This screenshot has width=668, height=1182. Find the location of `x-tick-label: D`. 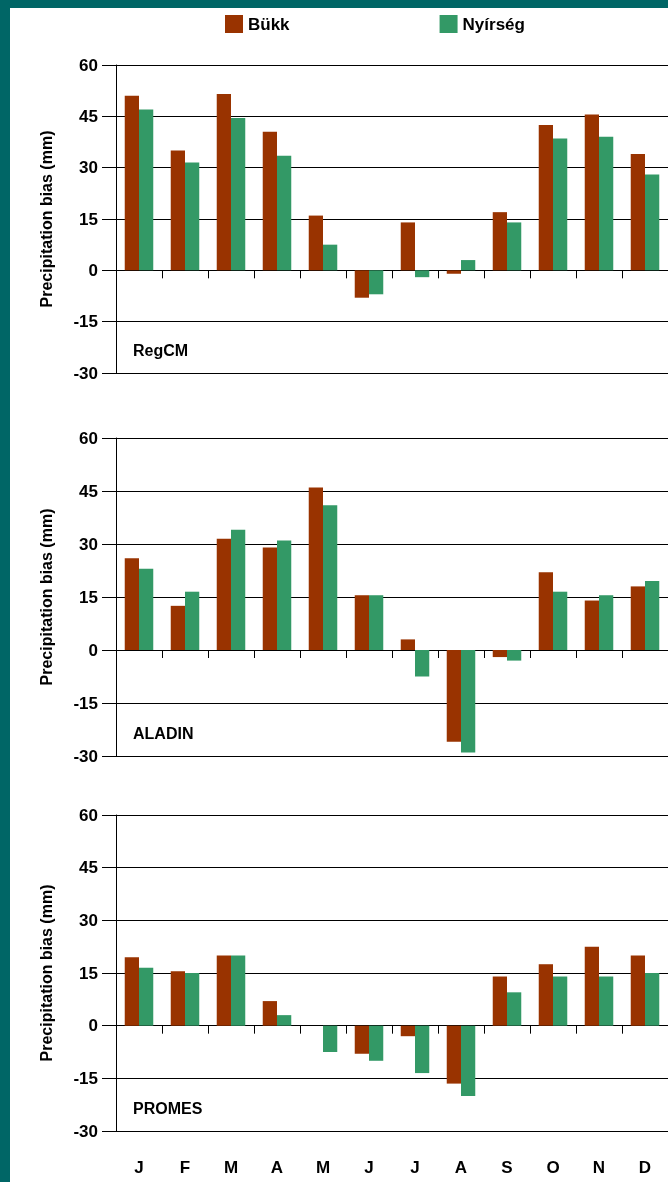

x-tick-label: D is located at coordinates (645, 1167).